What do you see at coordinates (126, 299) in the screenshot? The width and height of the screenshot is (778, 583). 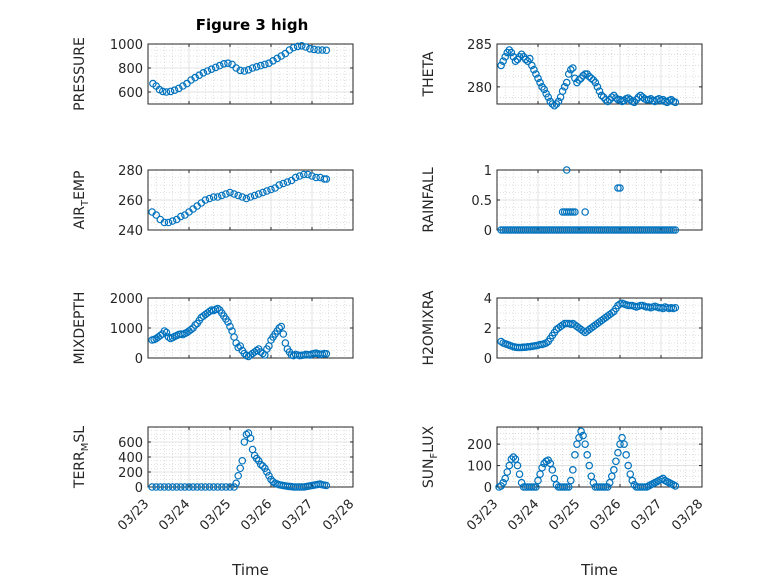 I see `y-tick-label: 2000` at bounding box center [126, 299].